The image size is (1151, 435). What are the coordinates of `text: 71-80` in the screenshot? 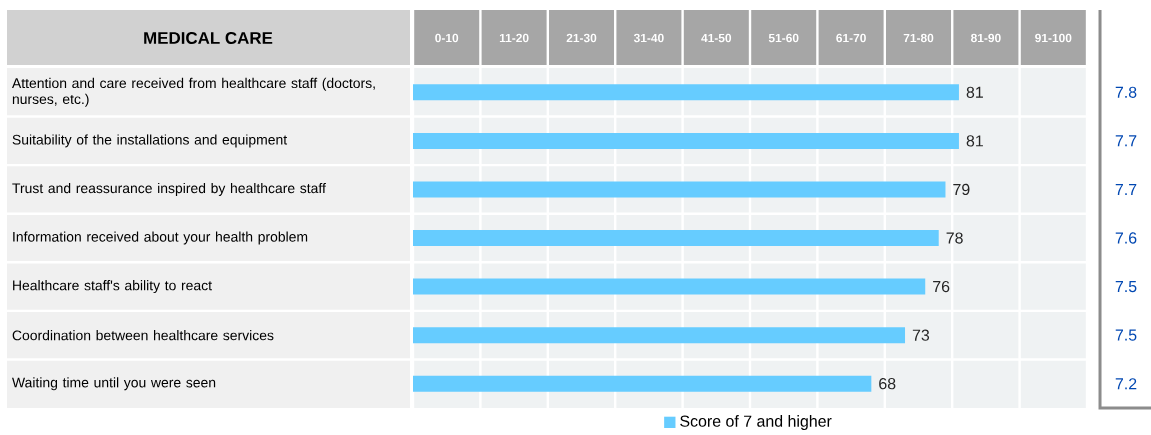 It's located at (918, 38).